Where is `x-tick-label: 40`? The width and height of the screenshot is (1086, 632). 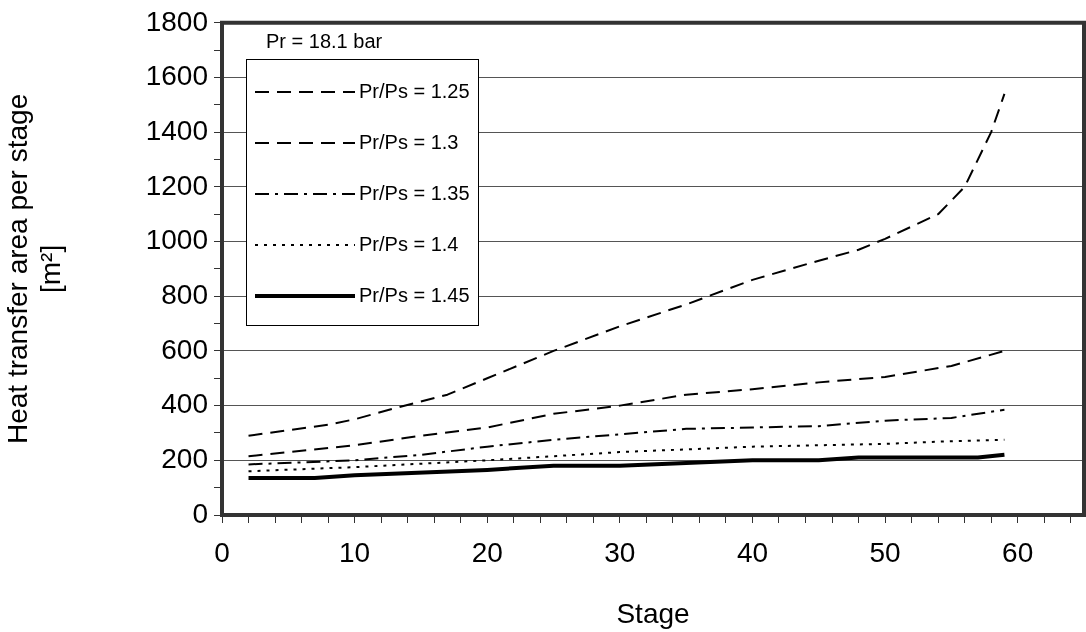
x-tick-label: 40 is located at coordinates (752, 552).